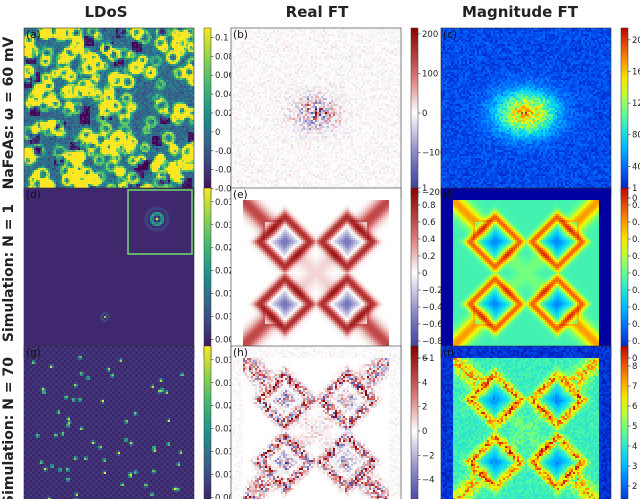  What do you see at coordinates (636, 223) in the screenshot?
I see `panel-f-tick-label: 0.8` at bounding box center [636, 223].